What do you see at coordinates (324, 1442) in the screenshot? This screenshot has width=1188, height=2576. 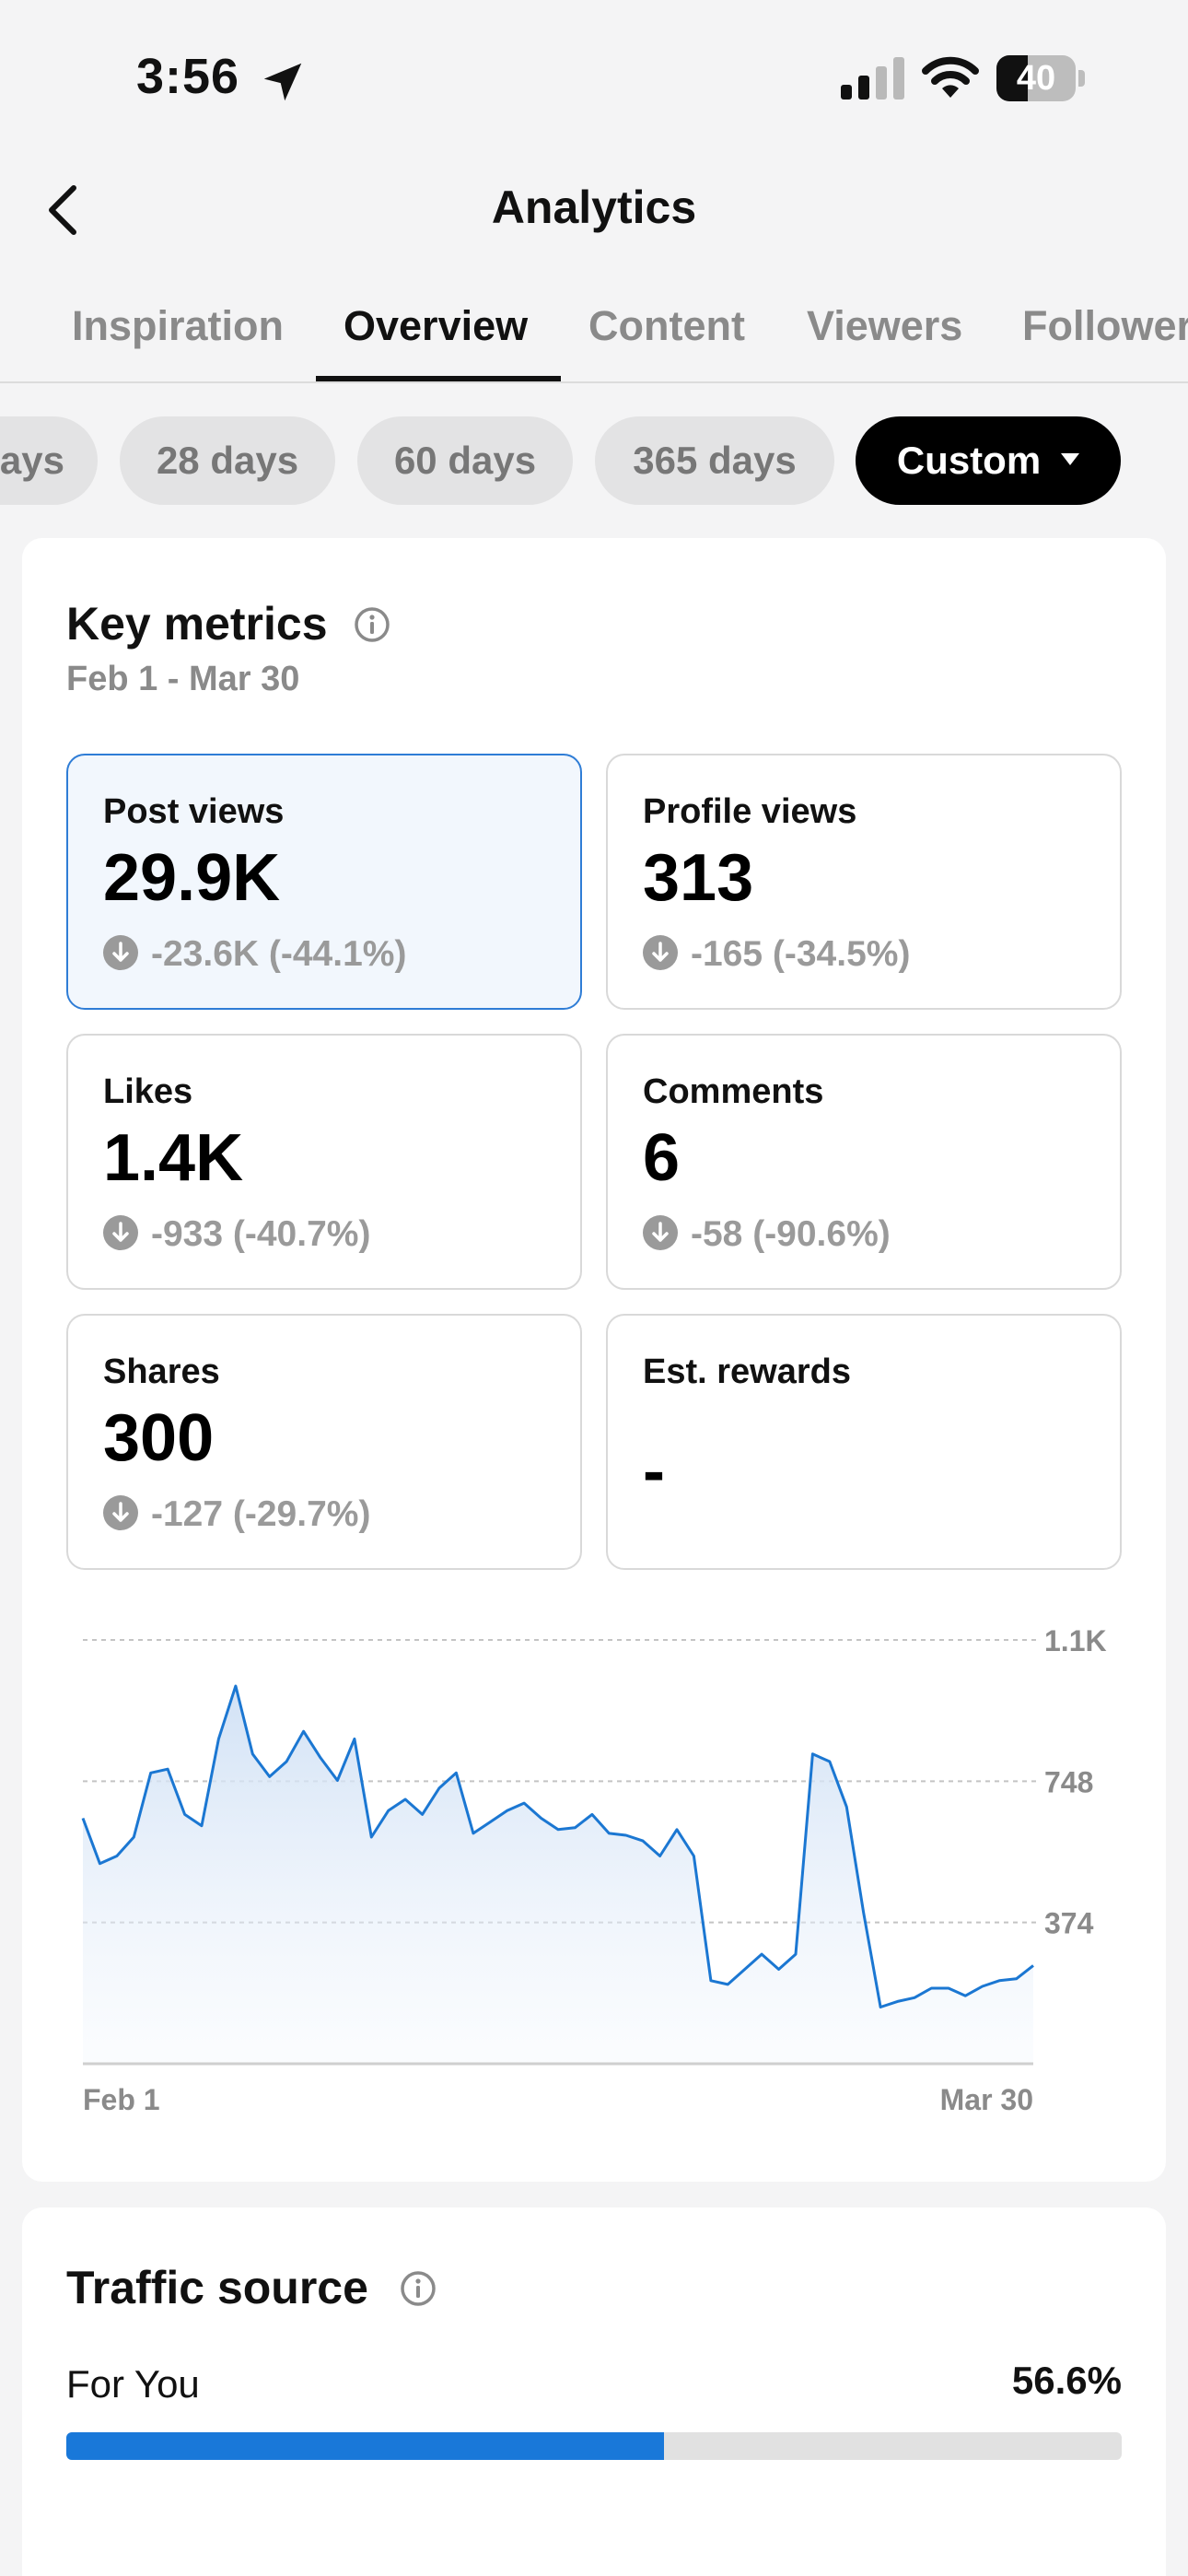 I see `metric-tile-shares: Shares 300 -127 (-29.7%)` at bounding box center [324, 1442].